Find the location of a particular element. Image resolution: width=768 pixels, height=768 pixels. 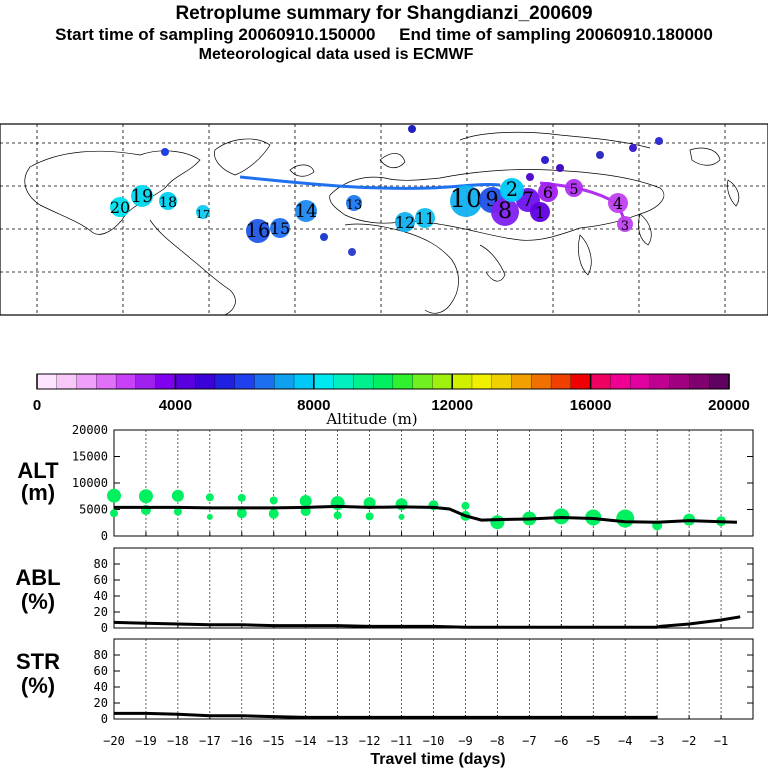

x-tick-label: −17 is located at coordinates (210, 741).